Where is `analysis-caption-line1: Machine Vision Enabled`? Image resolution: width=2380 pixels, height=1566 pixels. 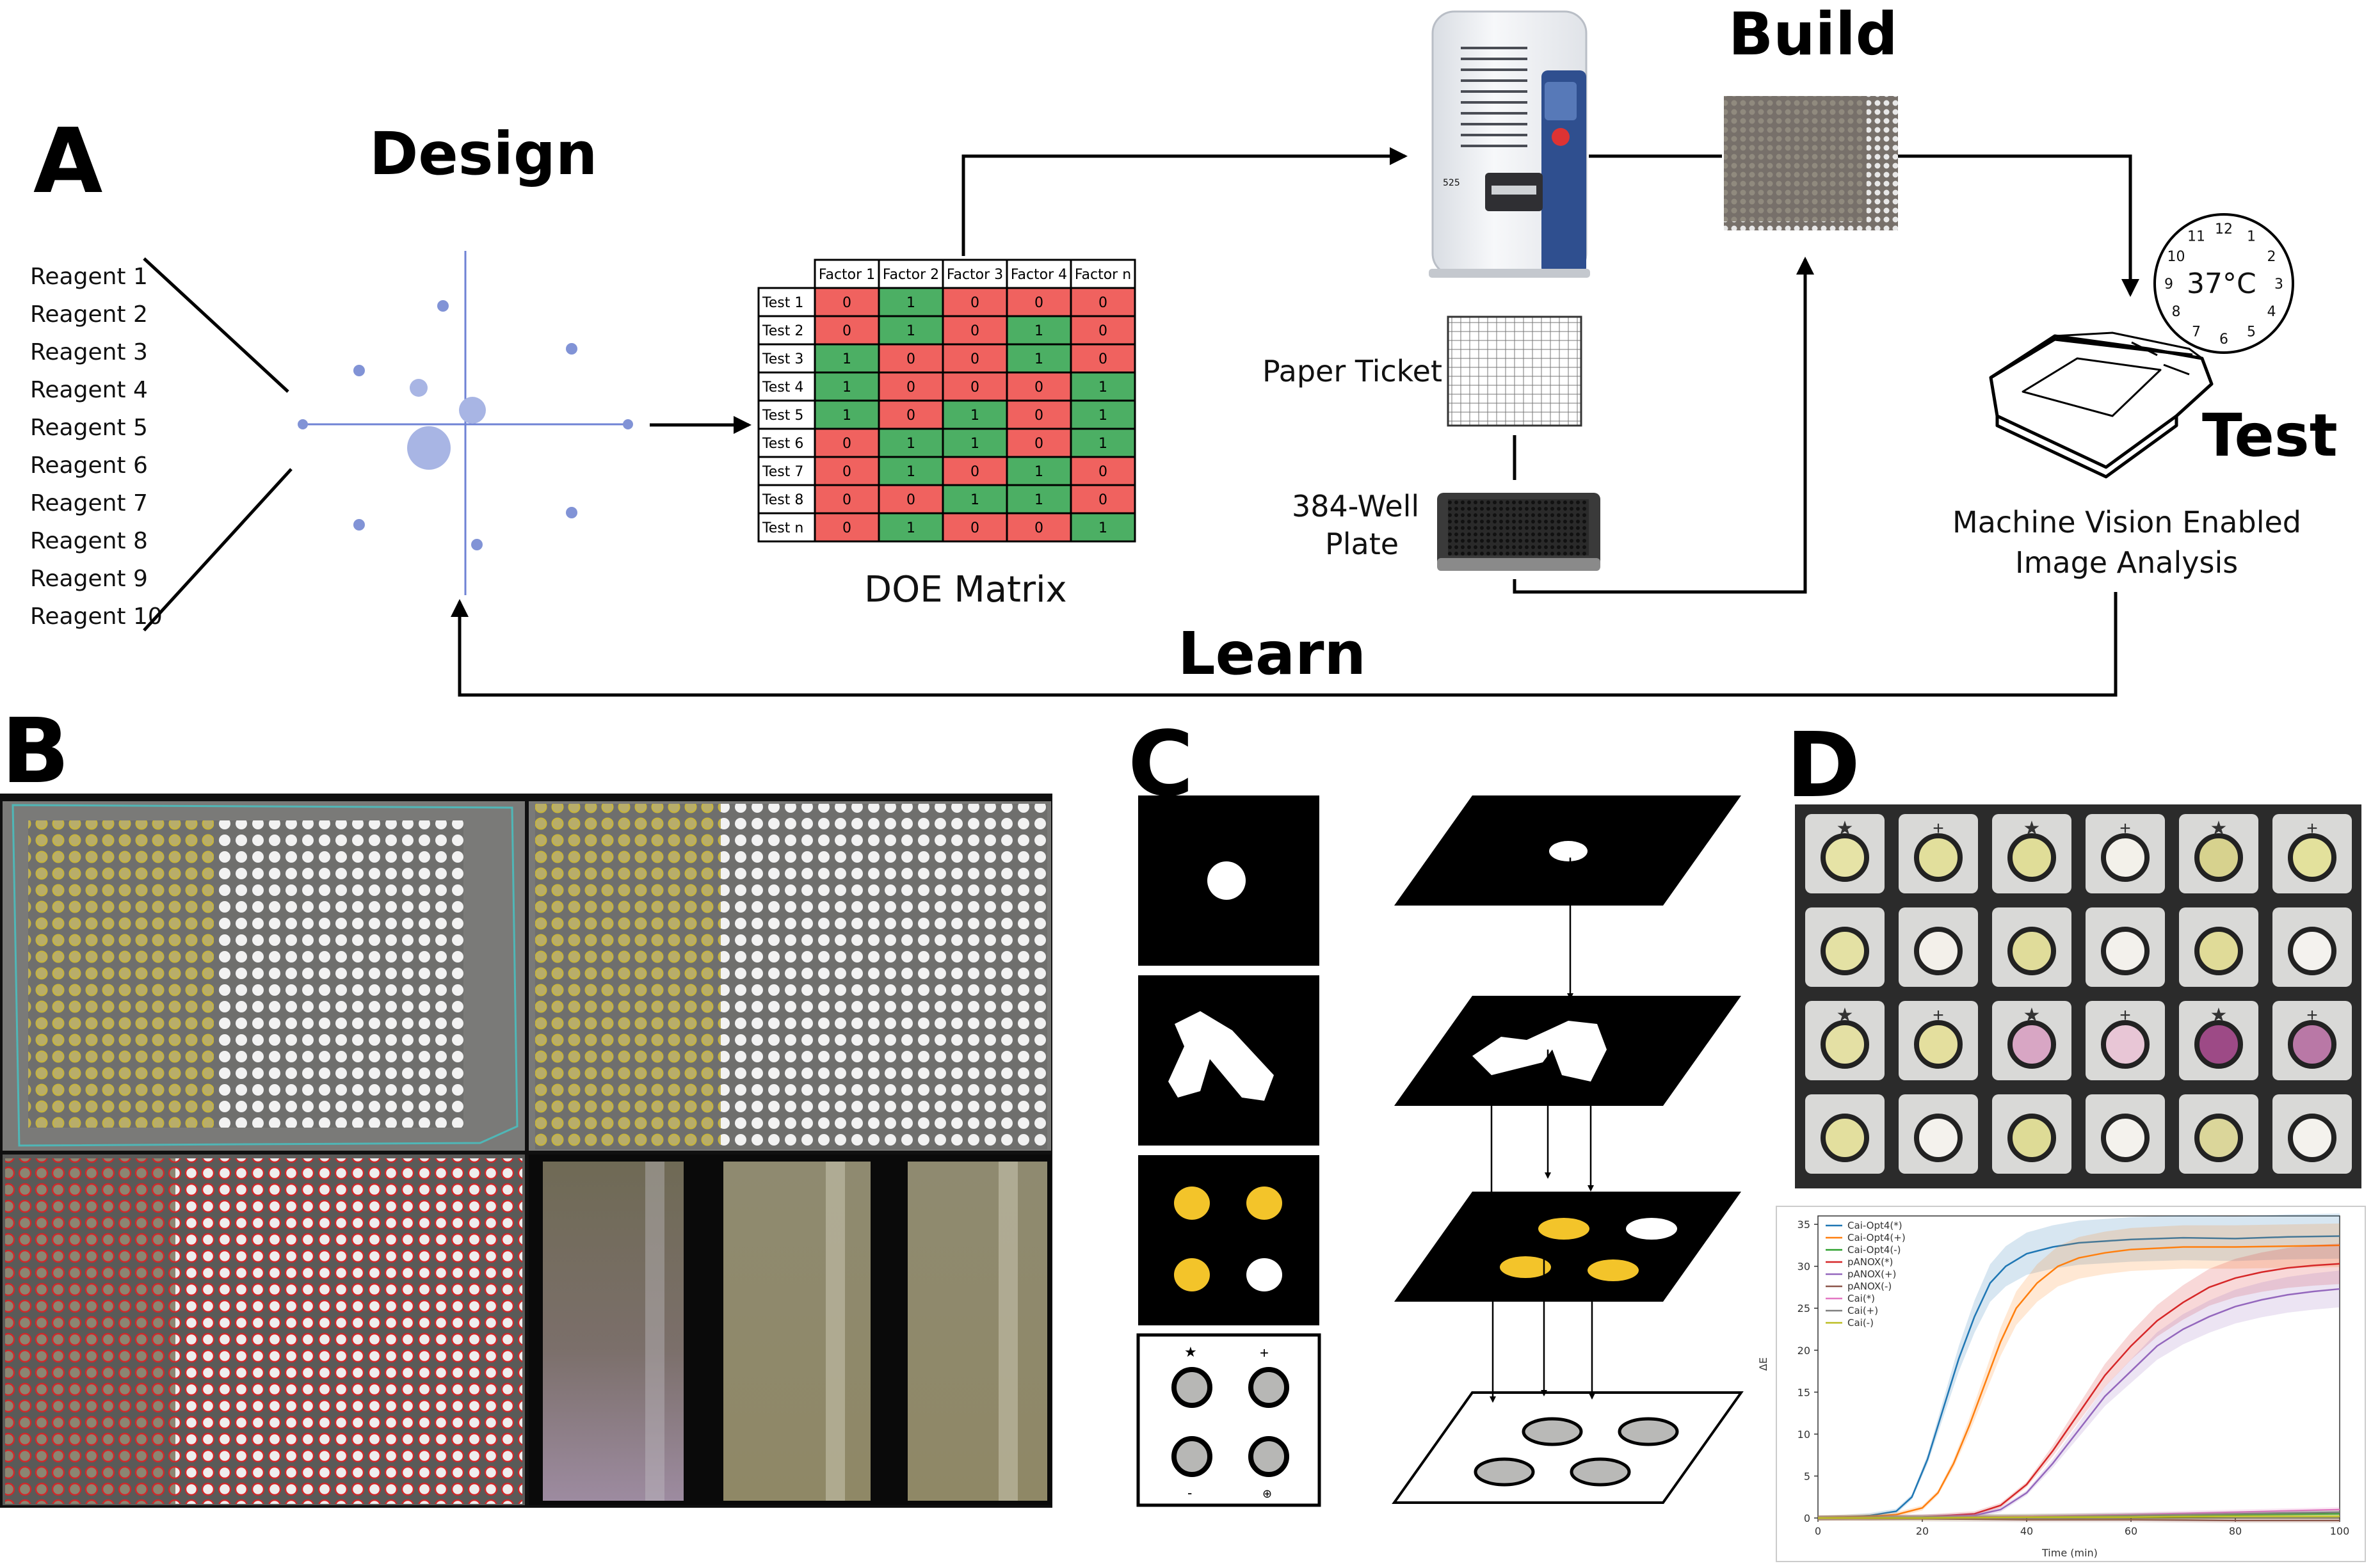 analysis-caption-line1: Machine Vision Enabled is located at coordinates (2126, 522).